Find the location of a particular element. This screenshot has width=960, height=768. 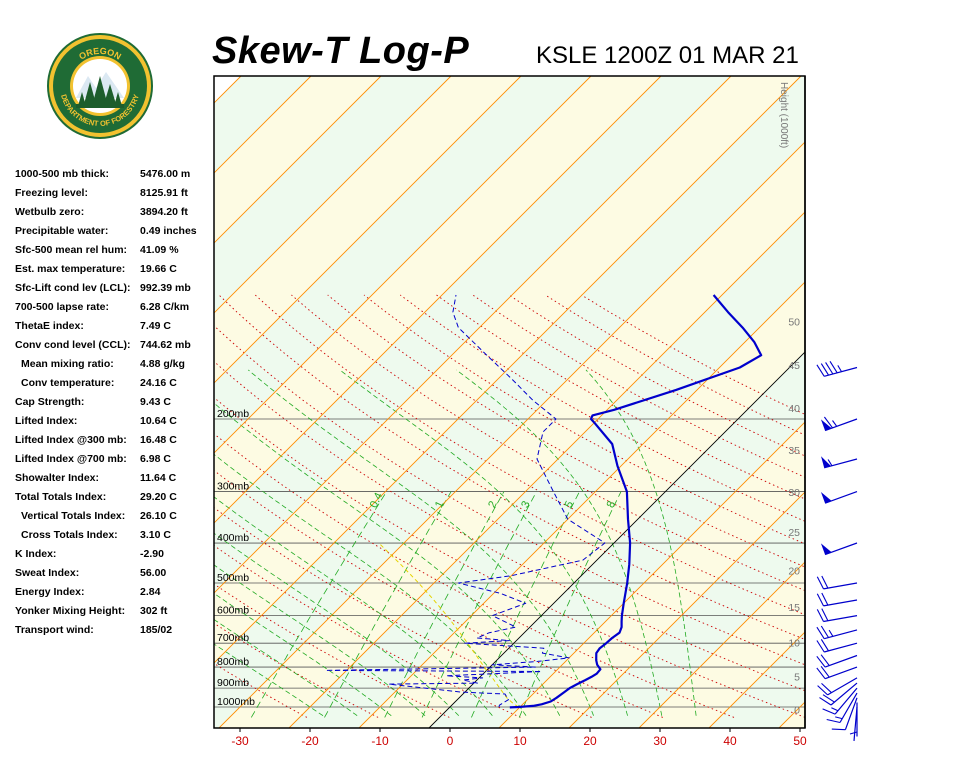

height-tick-label: 10 is located at coordinates (794, 643).